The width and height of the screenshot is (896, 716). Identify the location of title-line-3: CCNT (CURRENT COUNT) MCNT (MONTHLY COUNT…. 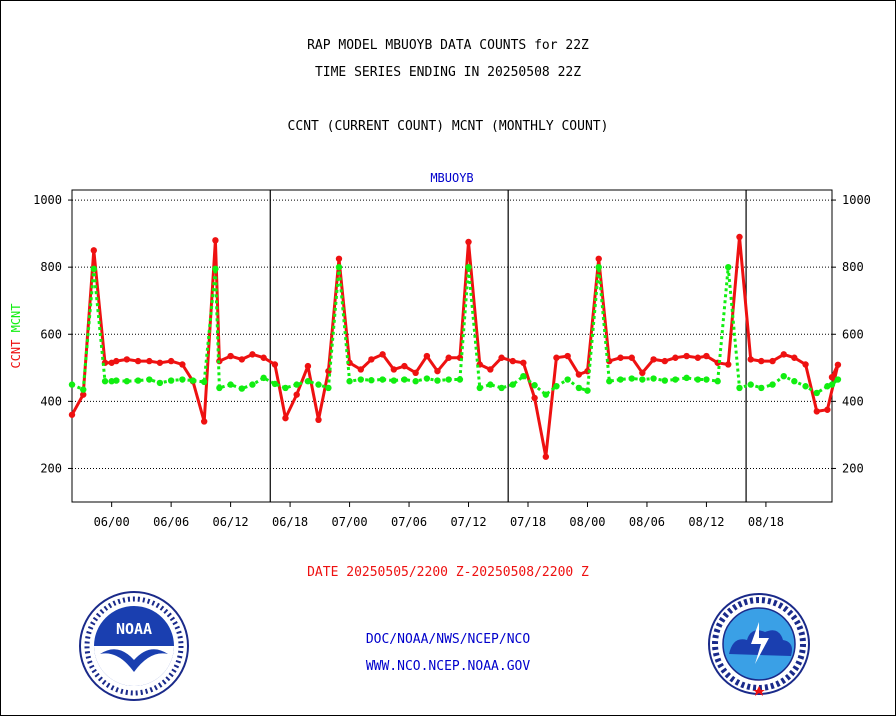
(448, 126).